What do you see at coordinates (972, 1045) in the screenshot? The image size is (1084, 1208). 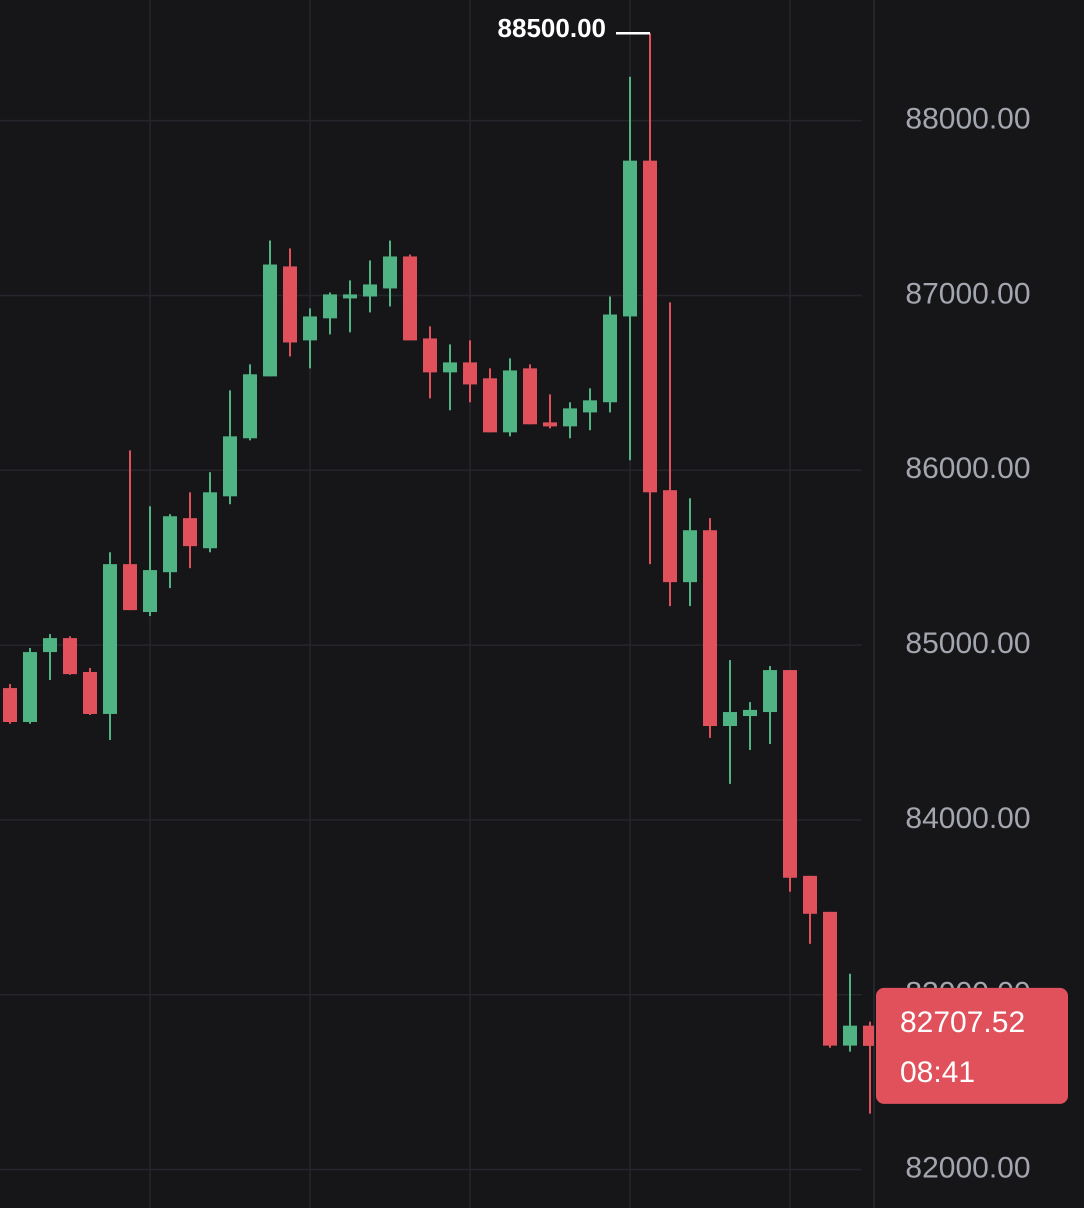 I see `last-price-box` at bounding box center [972, 1045].